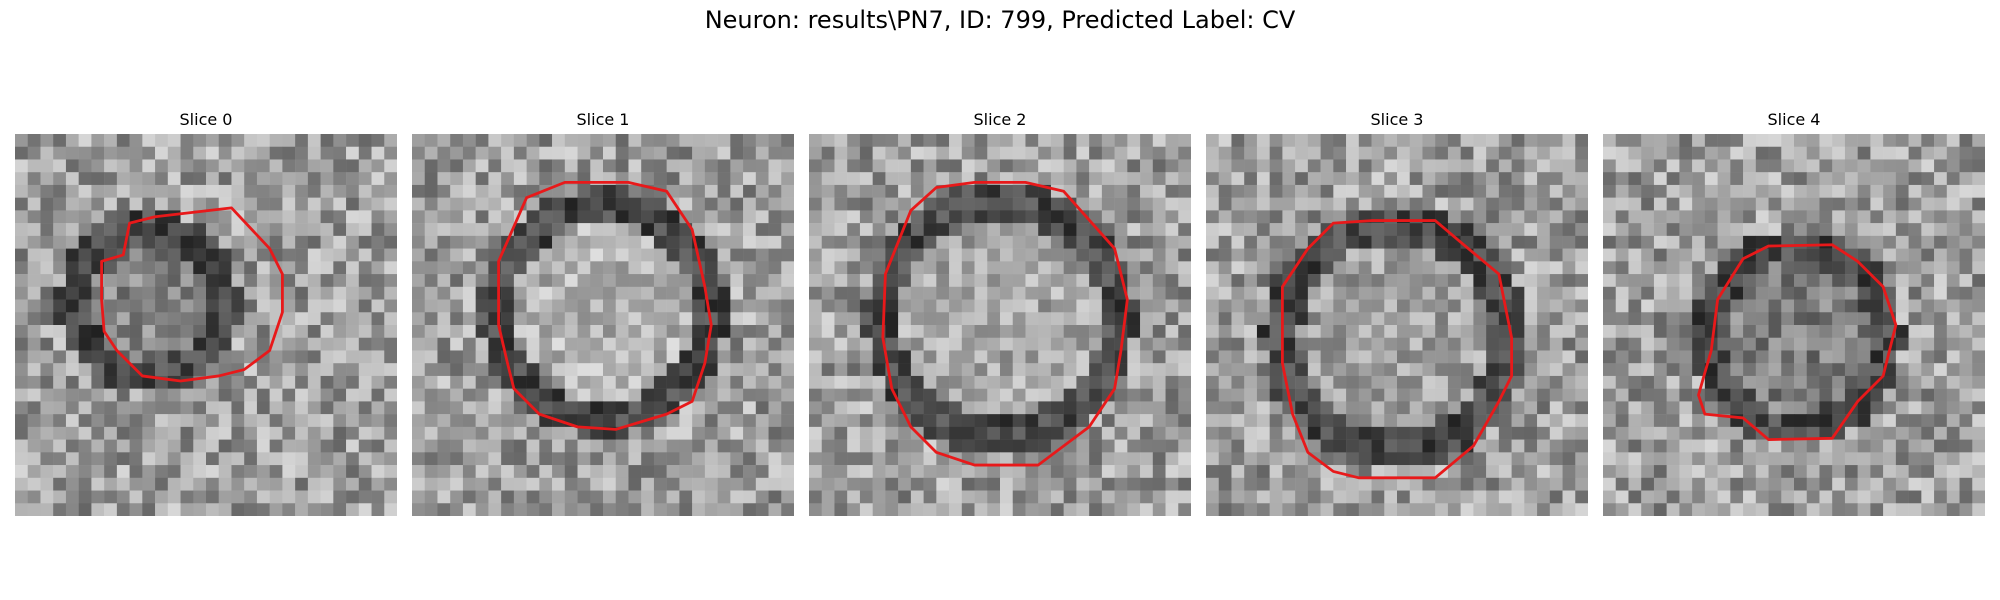 This screenshot has width=2000, height=600. I want to click on slice-panel-2: Slice 2, so click(1000, 312).